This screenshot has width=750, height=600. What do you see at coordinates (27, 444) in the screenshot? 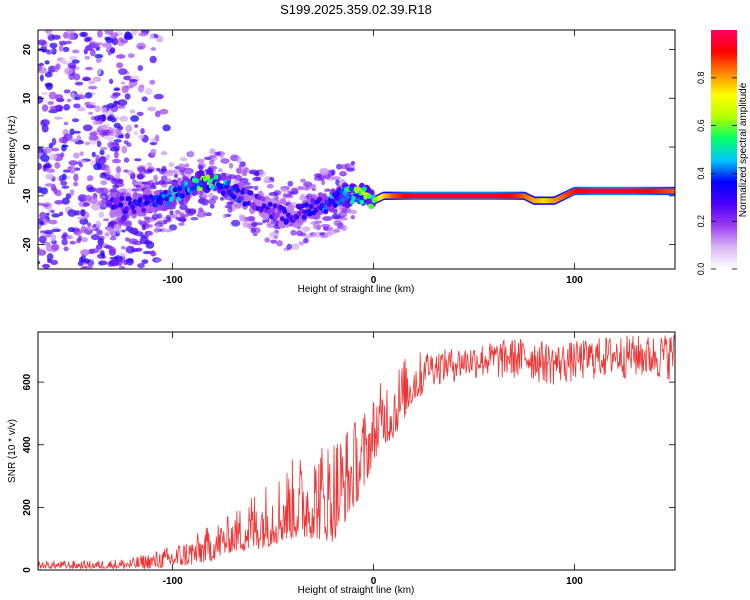
I see `y-tick-label: 400` at bounding box center [27, 444].